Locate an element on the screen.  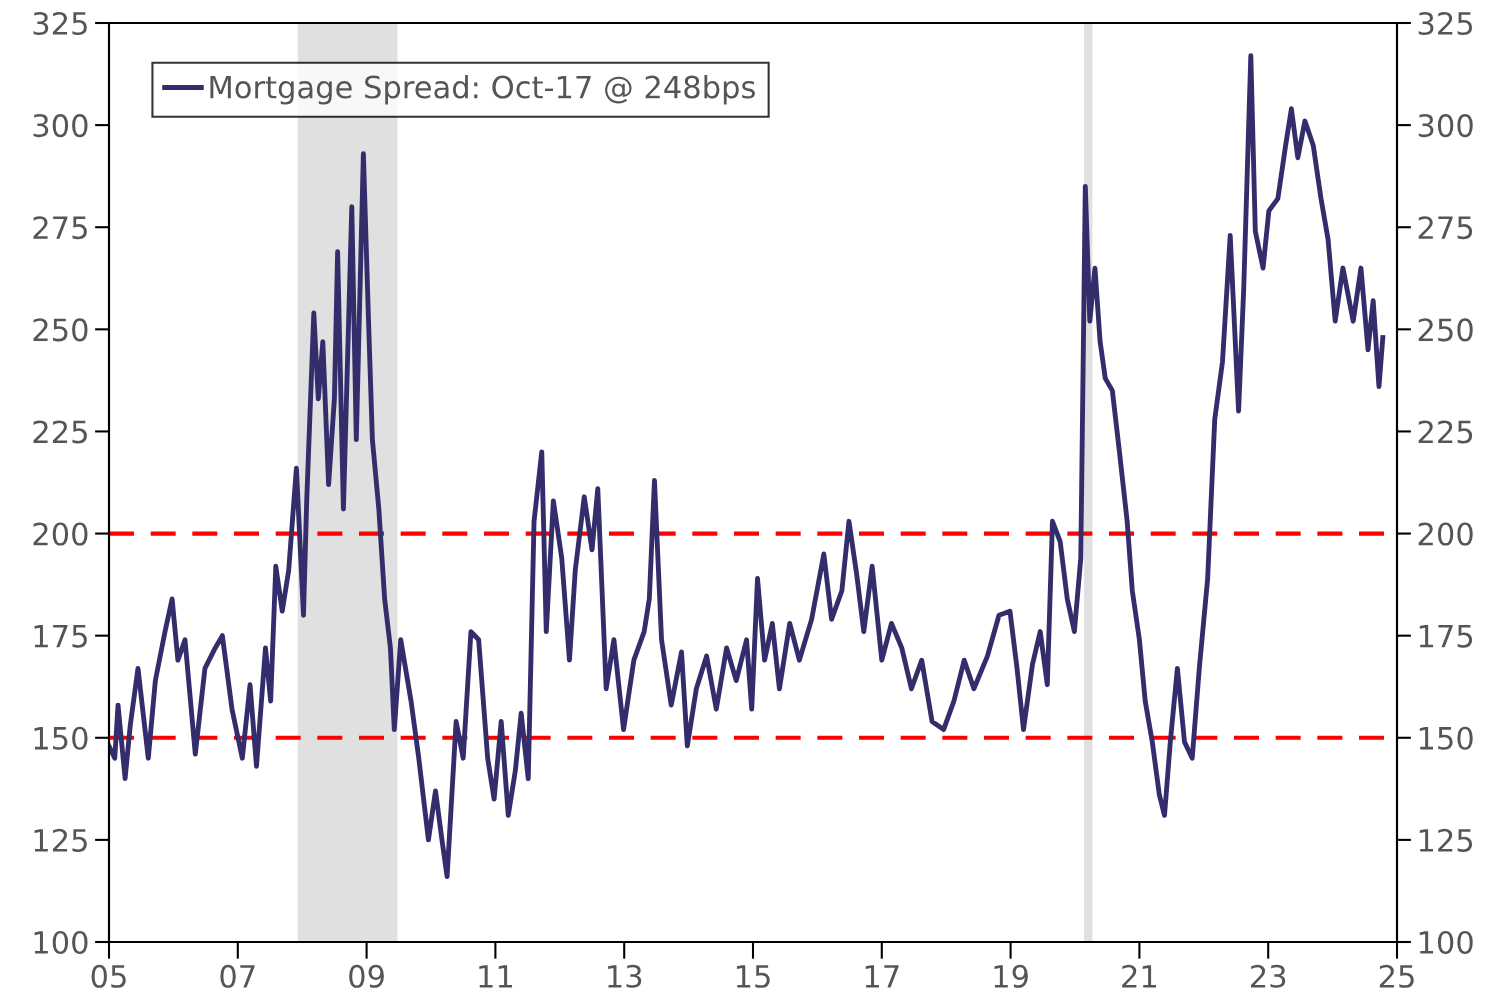
y2-tick-label: 200 is located at coordinates (1445, 534).